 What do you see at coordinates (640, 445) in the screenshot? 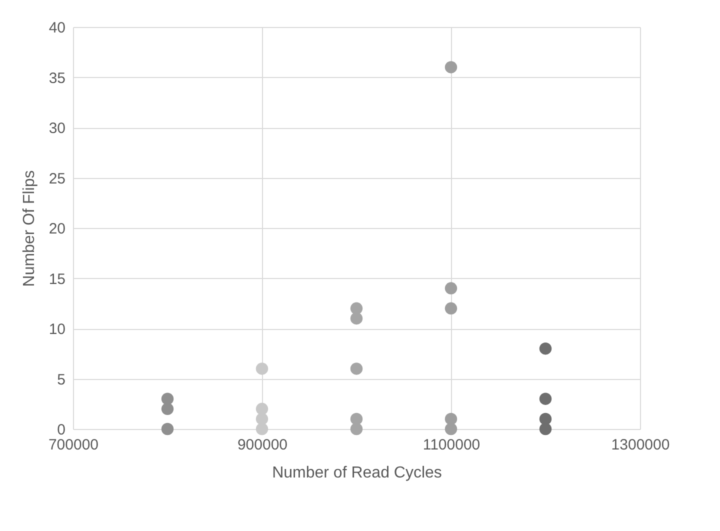
I see `x-tick-label: 1300000` at bounding box center [640, 445].